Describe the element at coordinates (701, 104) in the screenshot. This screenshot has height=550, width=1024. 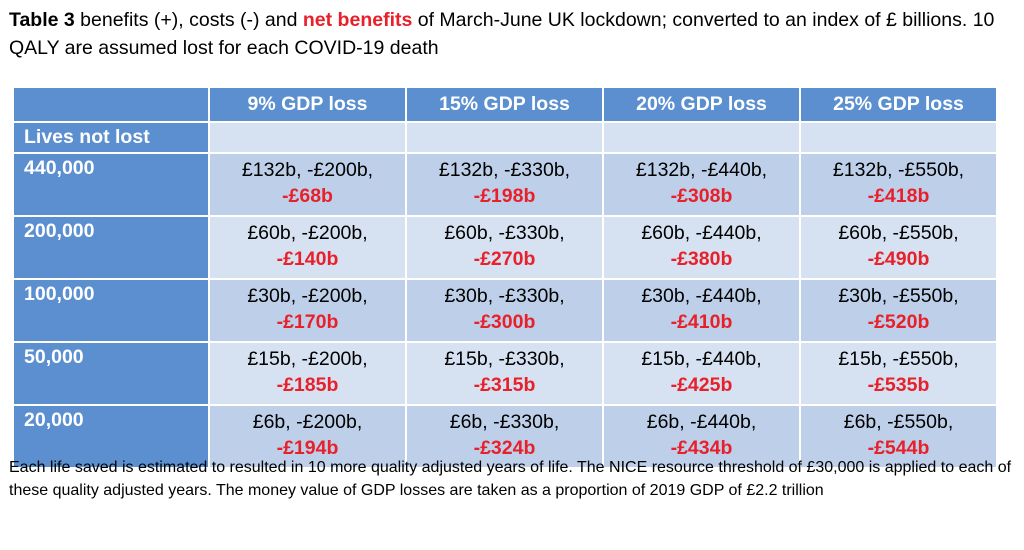
I see `column-header: 20% GDP loss` at that location.